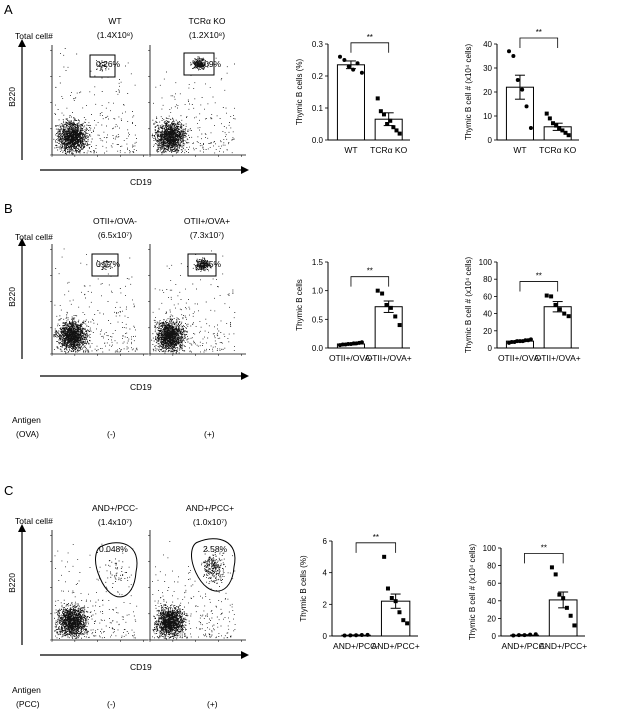 The height and width of the screenshot is (713, 632). What do you see at coordinates (325, 541) in the screenshot?
I see `bar-y-tick-label: 6` at bounding box center [325, 541].